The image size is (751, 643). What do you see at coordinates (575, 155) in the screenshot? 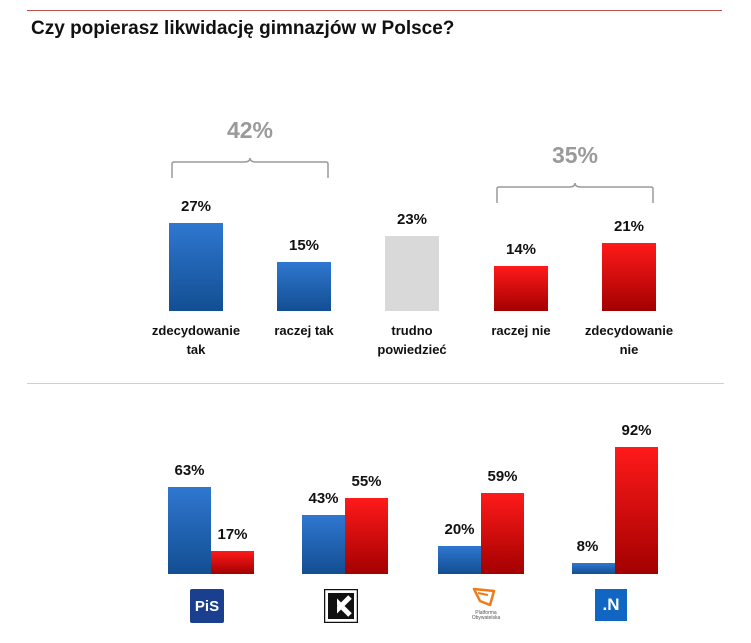
I see `group-total-label: 35%` at bounding box center [575, 155].